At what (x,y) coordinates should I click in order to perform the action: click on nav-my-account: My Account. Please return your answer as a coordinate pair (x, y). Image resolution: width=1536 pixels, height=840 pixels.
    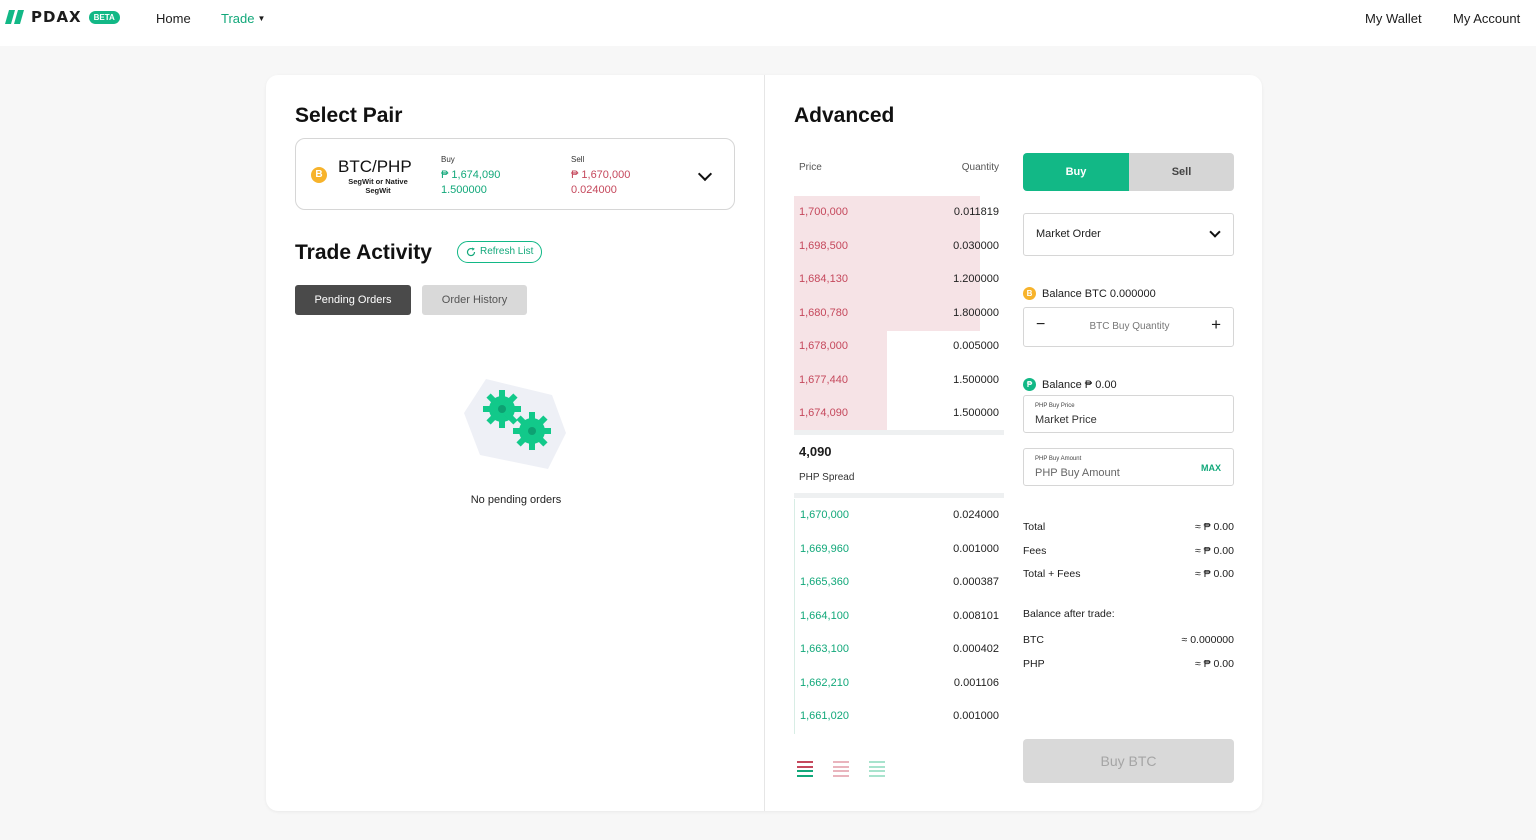
    Looking at the image, I should click on (1487, 18).